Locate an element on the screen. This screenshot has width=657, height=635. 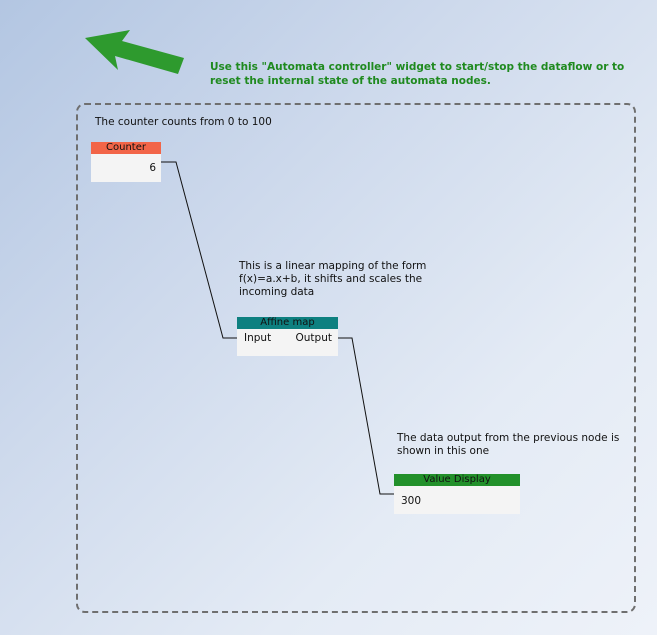
affine-map-node-title: Affine map is located at coordinates (287, 323).